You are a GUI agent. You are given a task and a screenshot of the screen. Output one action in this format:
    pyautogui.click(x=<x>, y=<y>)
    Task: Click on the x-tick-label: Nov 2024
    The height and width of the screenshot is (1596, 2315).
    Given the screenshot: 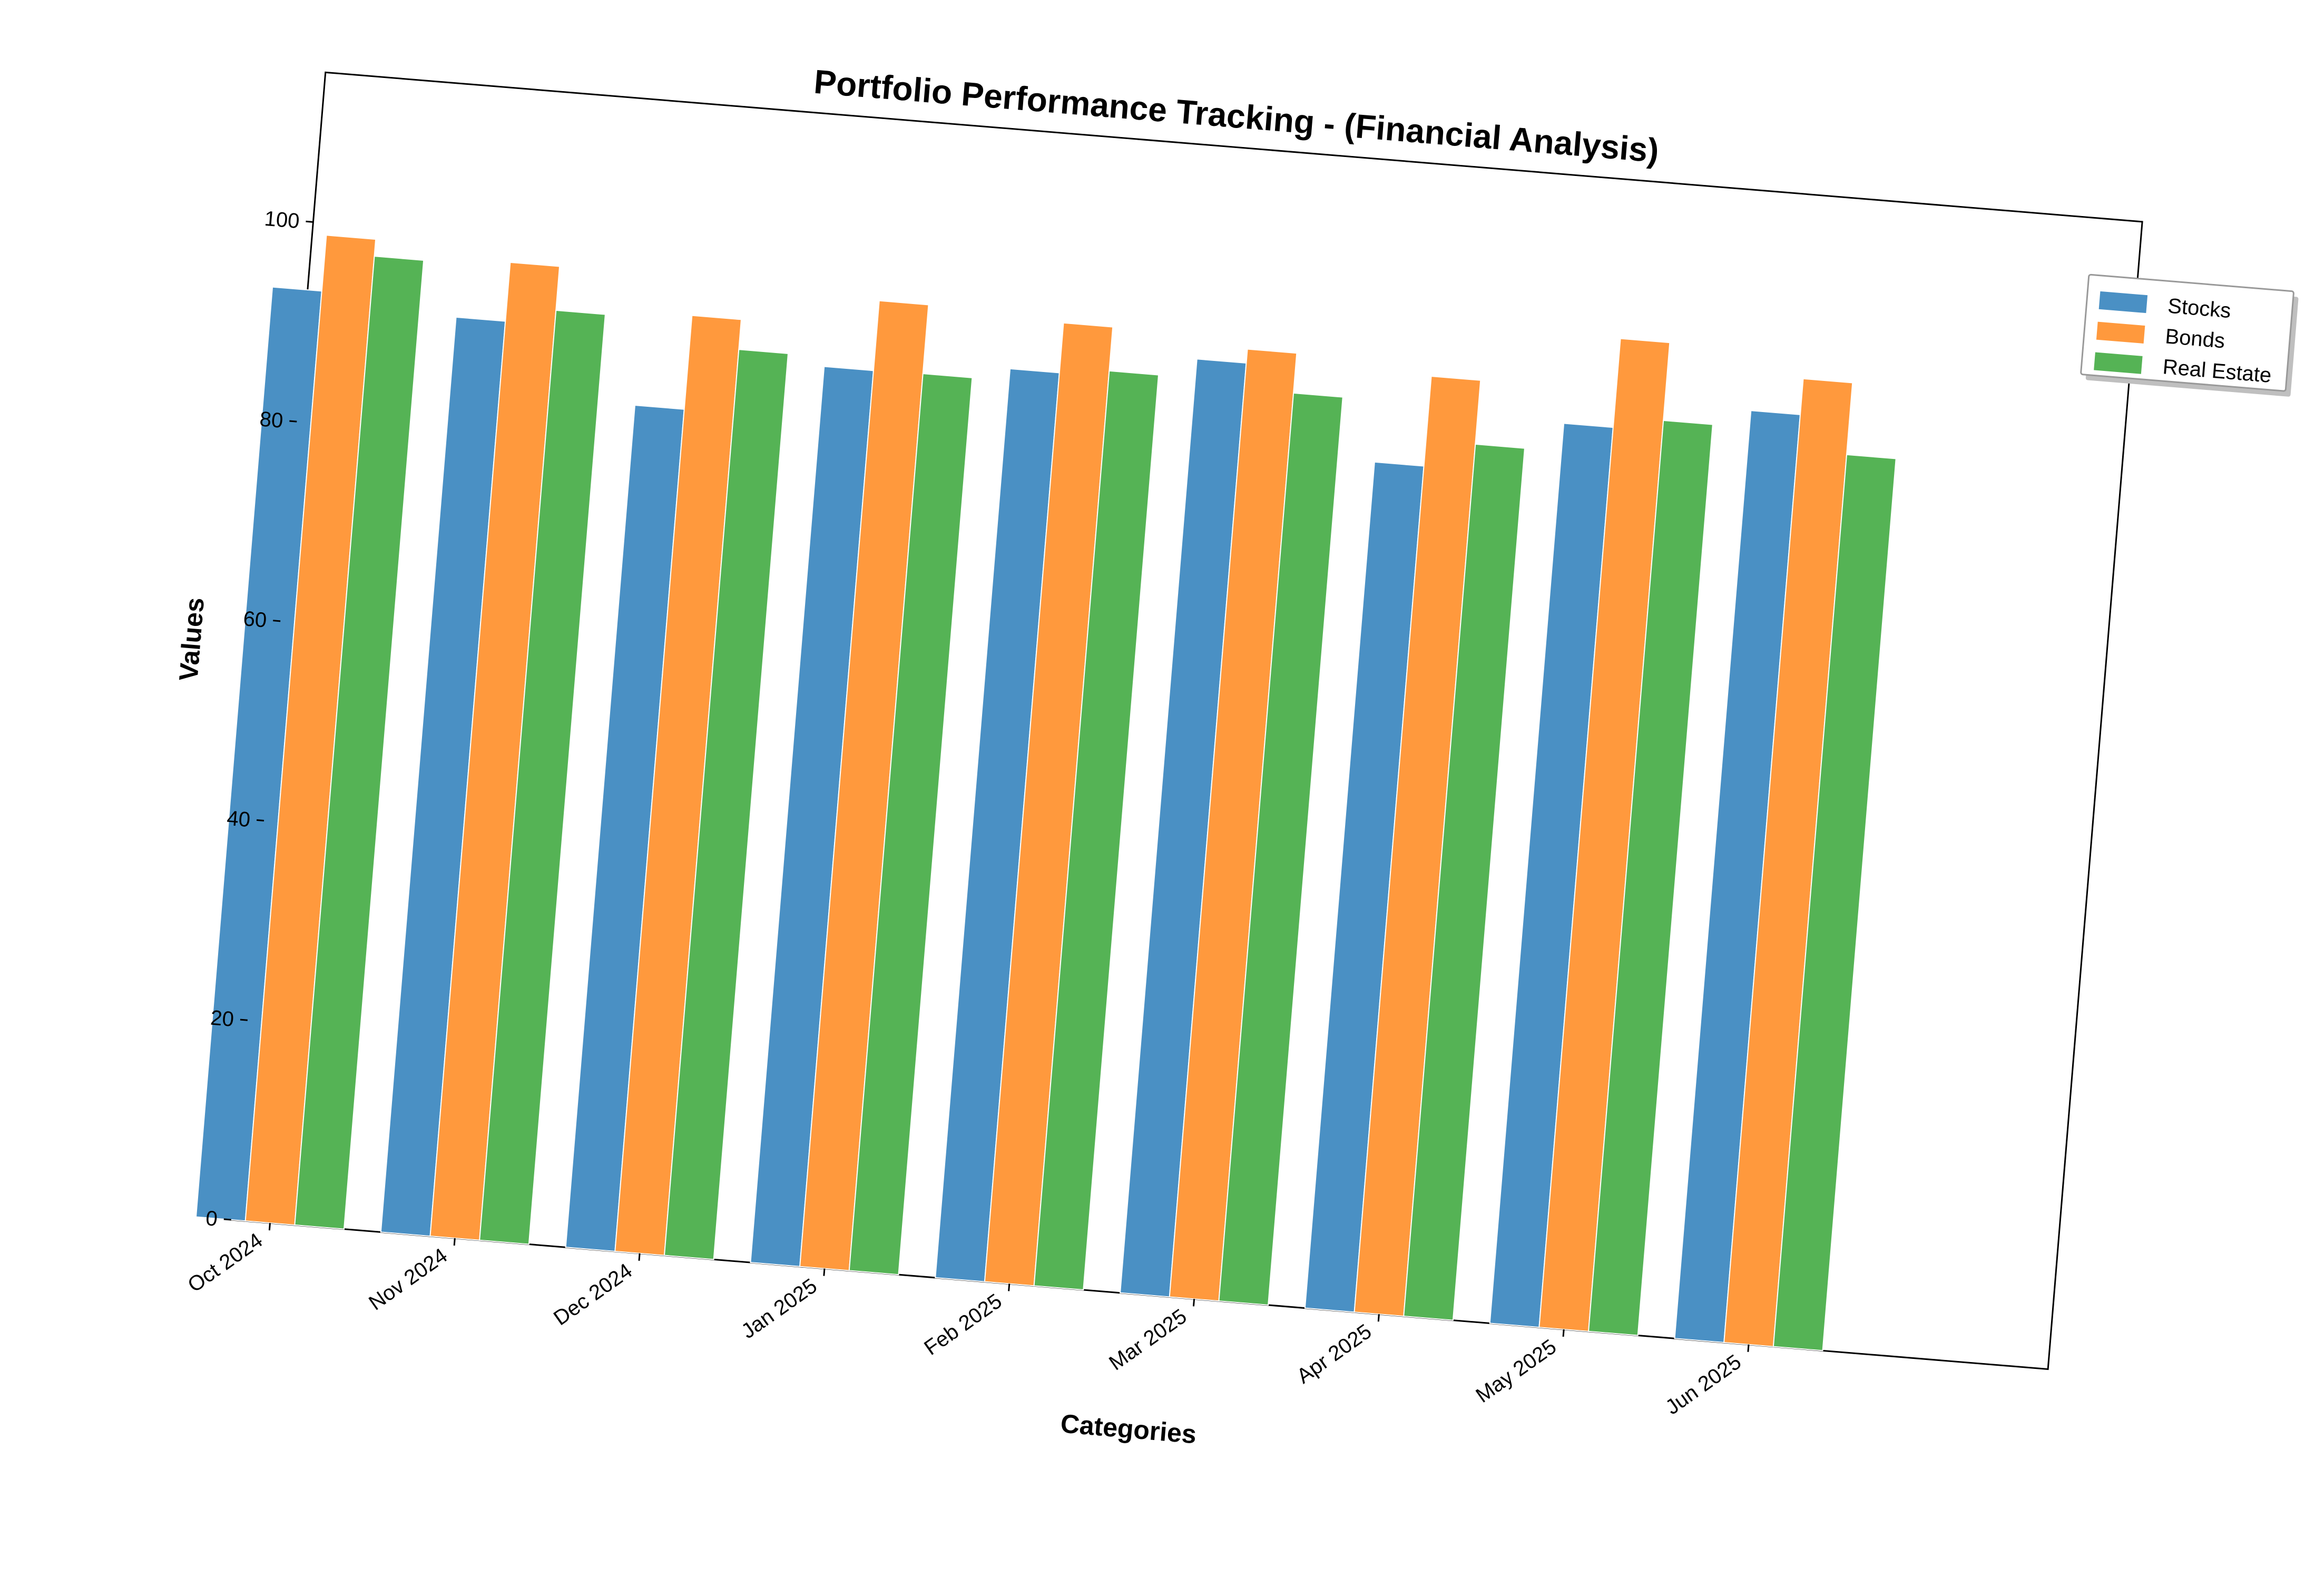 What is the action you would take?
    pyautogui.click(x=409, y=1279)
    